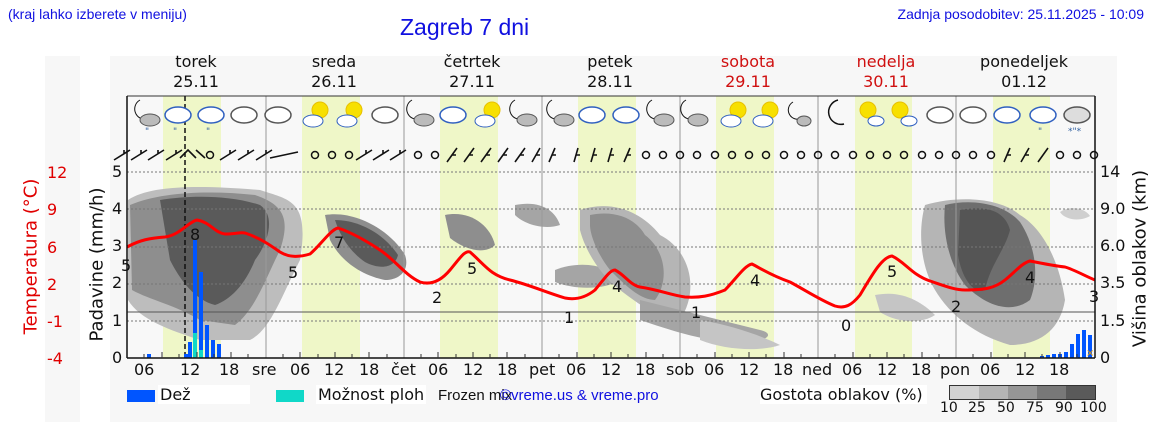  I want to click on frozen-legend-label: Frozen mix, so click(475, 395).